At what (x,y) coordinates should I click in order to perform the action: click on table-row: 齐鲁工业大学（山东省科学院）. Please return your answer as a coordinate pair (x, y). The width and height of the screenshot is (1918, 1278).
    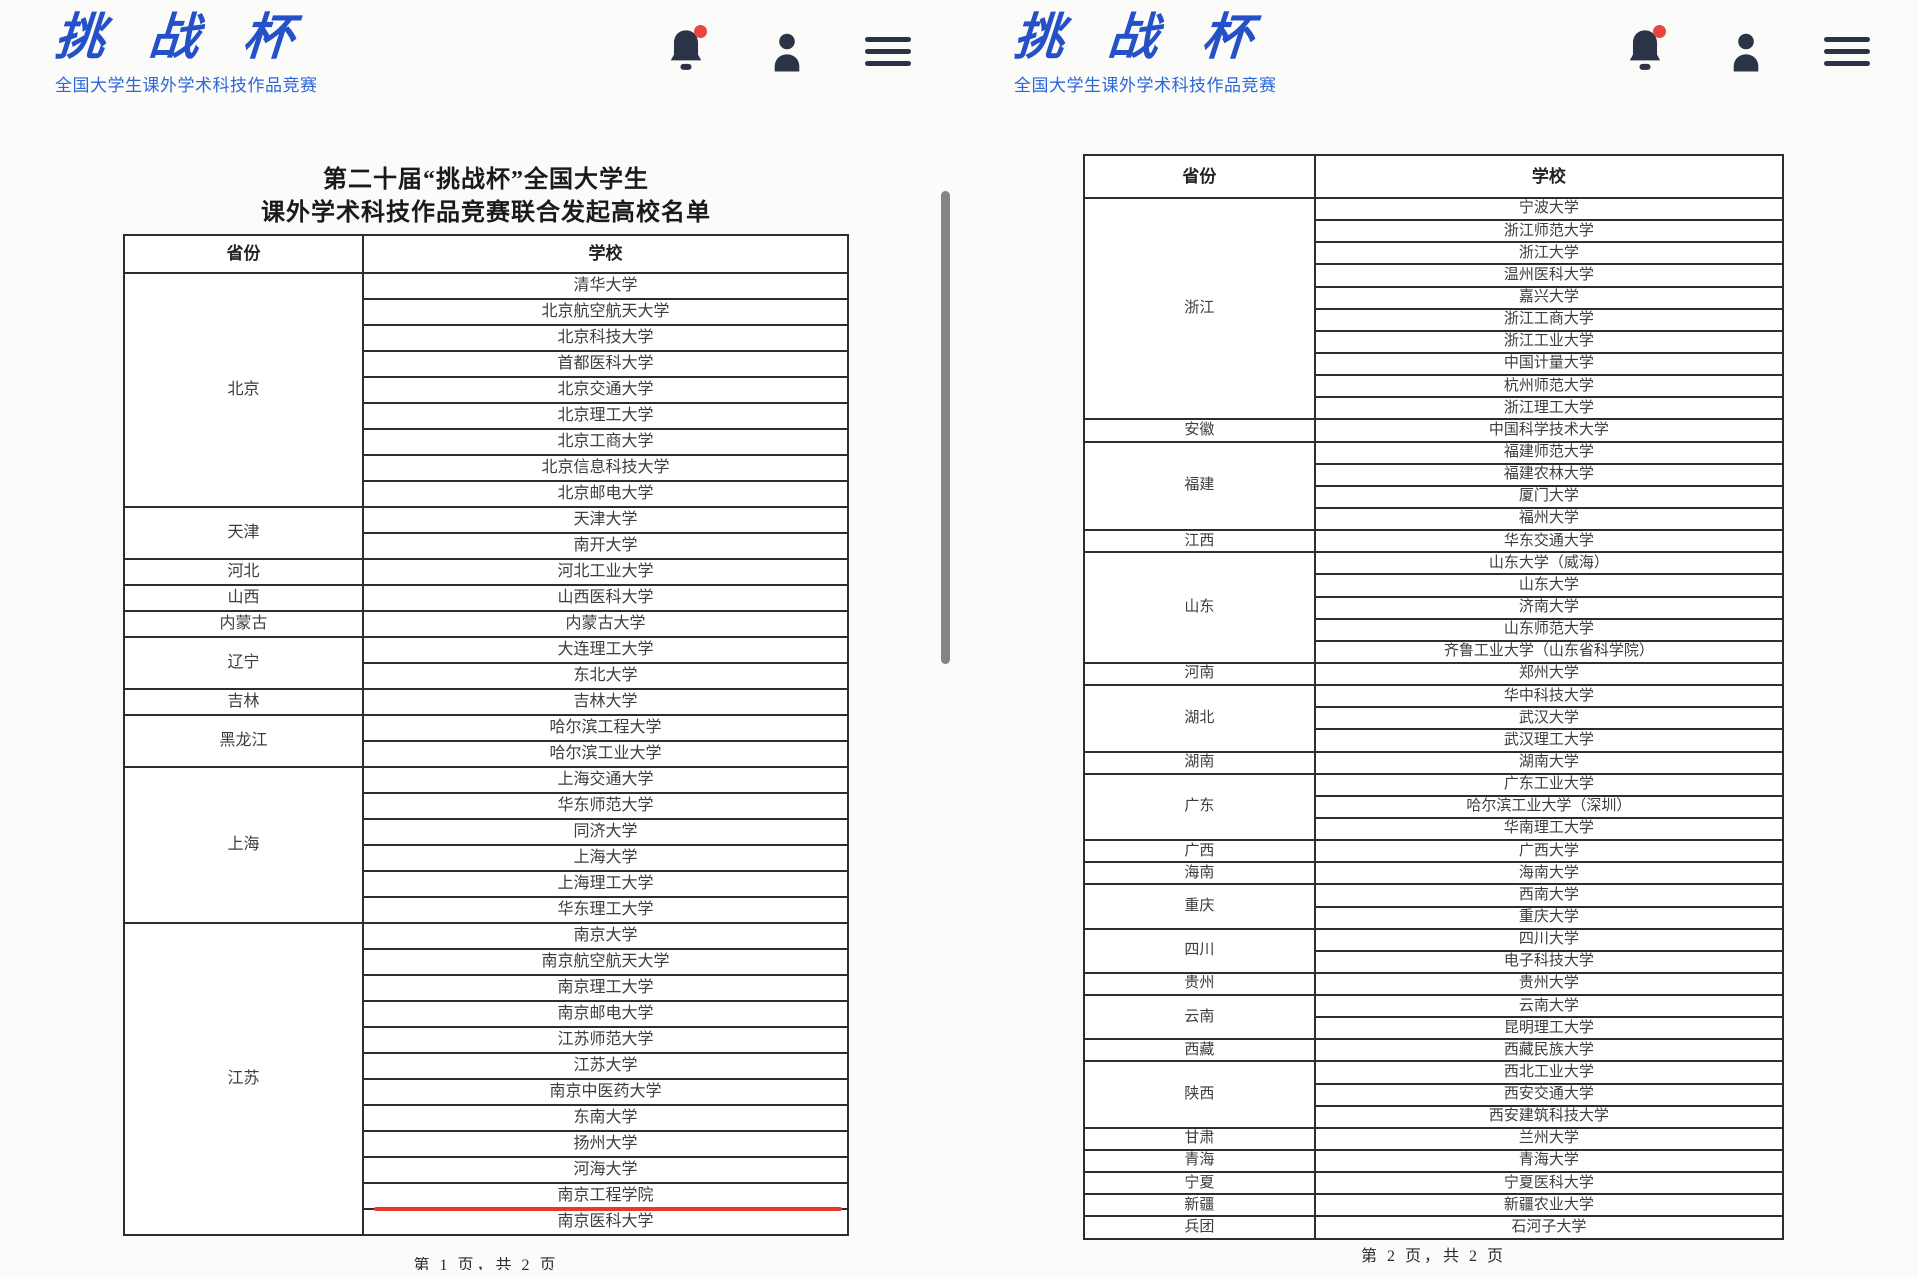
    Looking at the image, I should click on (1434, 651).